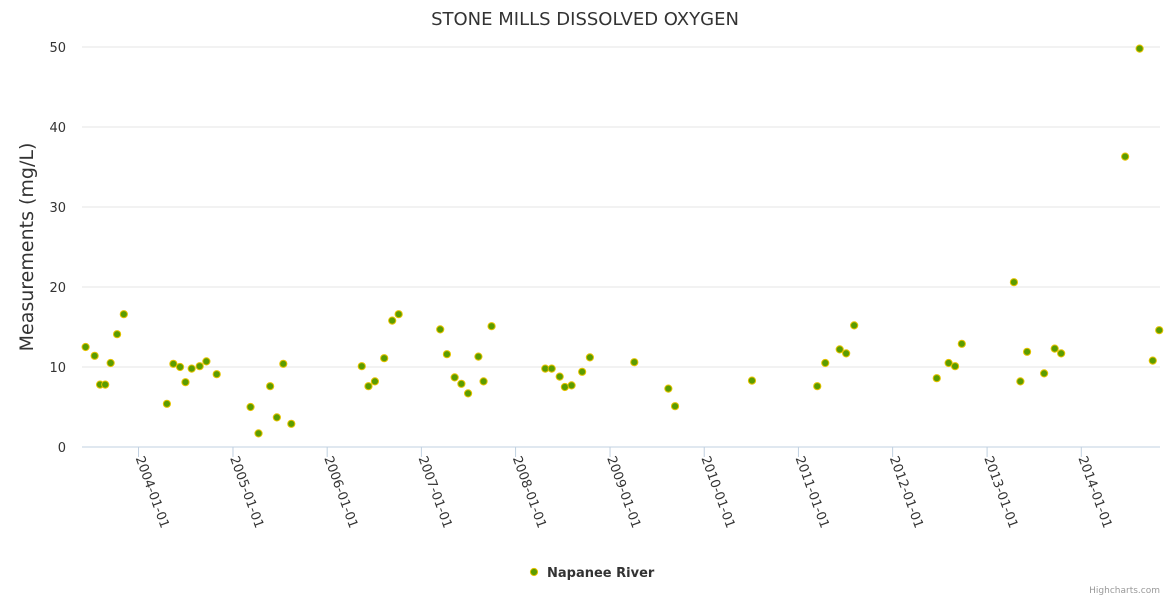 This screenshot has height=605, width=1170. I want to click on legend-label: Napanee River, so click(601, 573).